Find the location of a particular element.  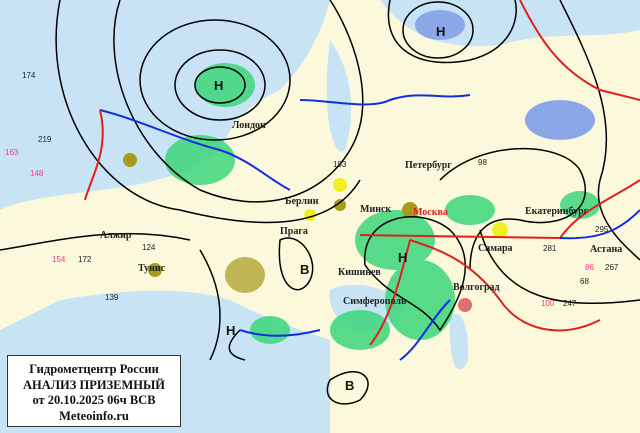

station-value: 163 is located at coordinates (12, 152).